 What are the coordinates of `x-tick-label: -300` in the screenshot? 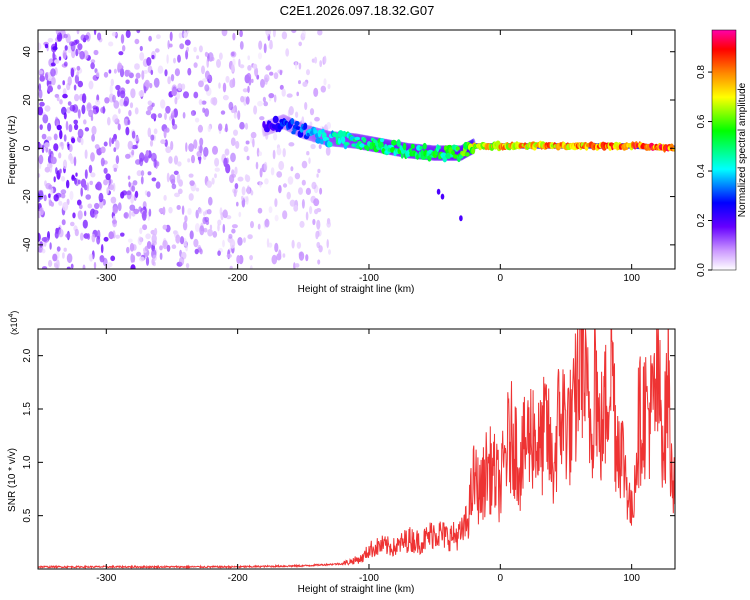 It's located at (106, 278).